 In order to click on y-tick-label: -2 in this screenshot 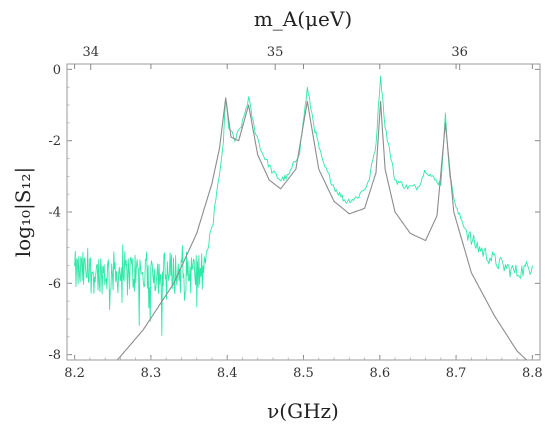, I will do `click(54, 141)`.